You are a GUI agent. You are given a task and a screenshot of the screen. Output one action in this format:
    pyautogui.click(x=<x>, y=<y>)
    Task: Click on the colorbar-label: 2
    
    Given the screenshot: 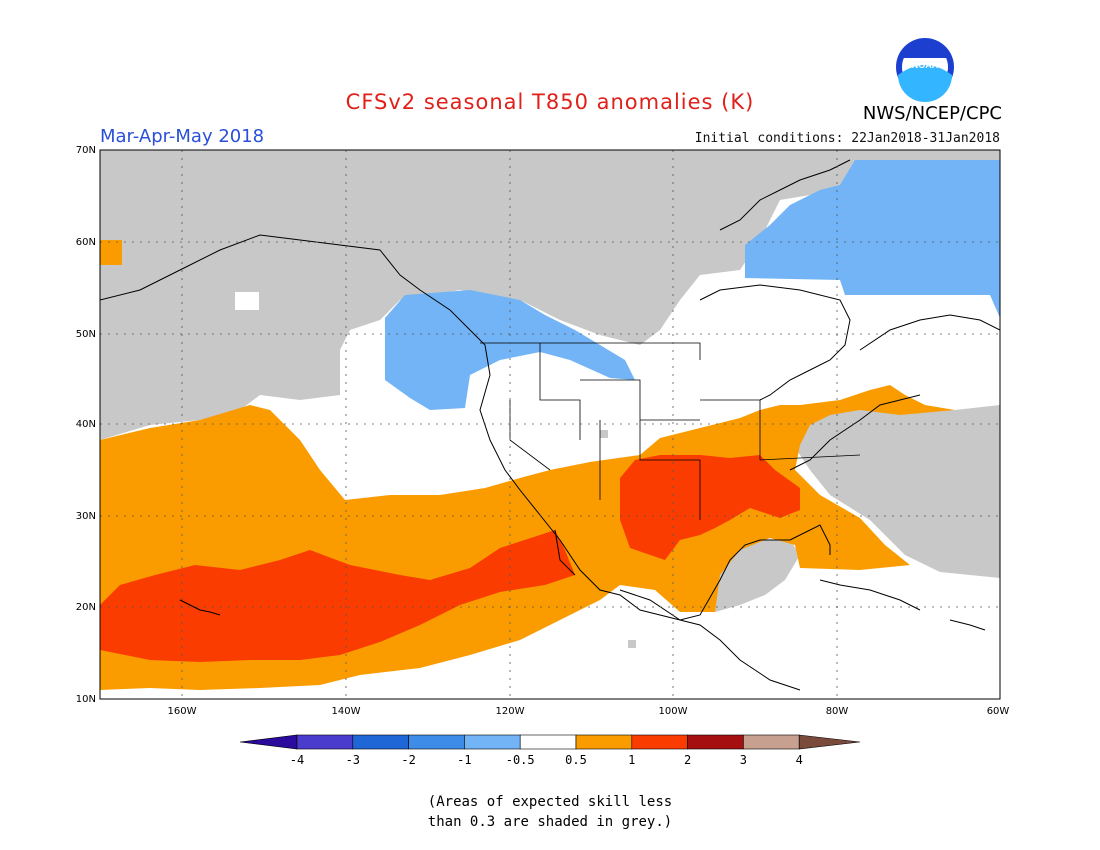 What is the action you would take?
    pyautogui.click(x=687, y=760)
    